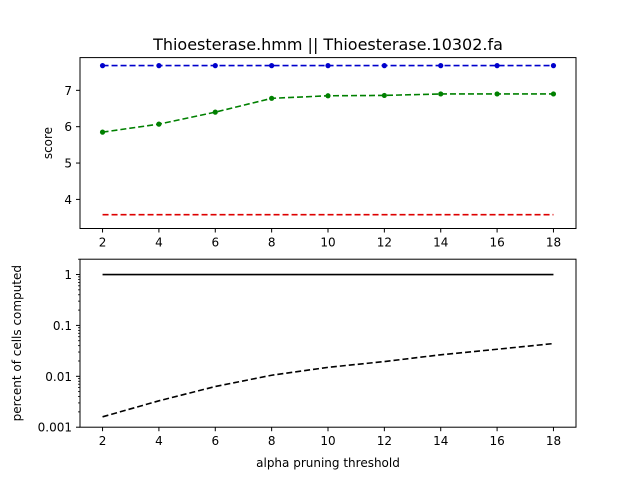  Describe the element at coordinates (68, 164) in the screenshot. I see `y-tick-label: 5` at that location.